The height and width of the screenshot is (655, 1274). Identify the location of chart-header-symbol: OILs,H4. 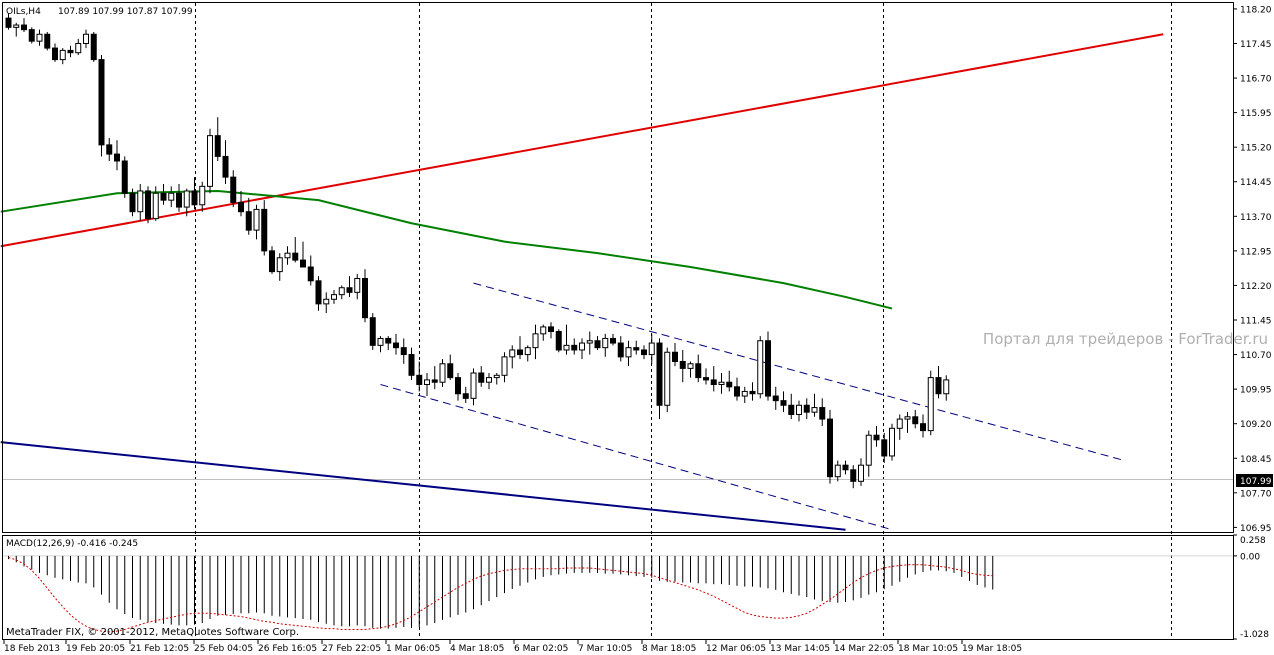
(23, 12).